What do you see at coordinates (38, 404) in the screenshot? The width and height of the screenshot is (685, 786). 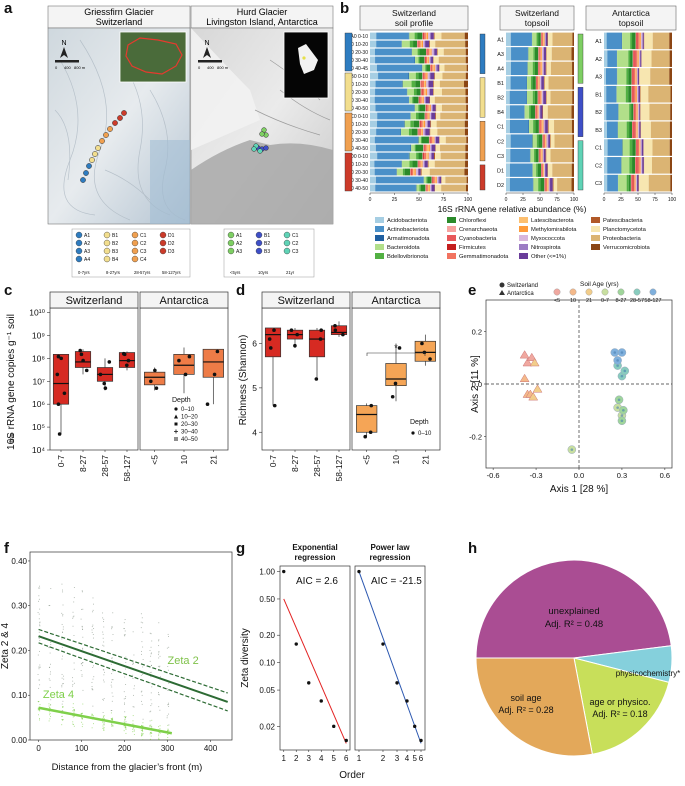 I see `c-y-tick-label: 10⁶` at bounding box center [38, 404].